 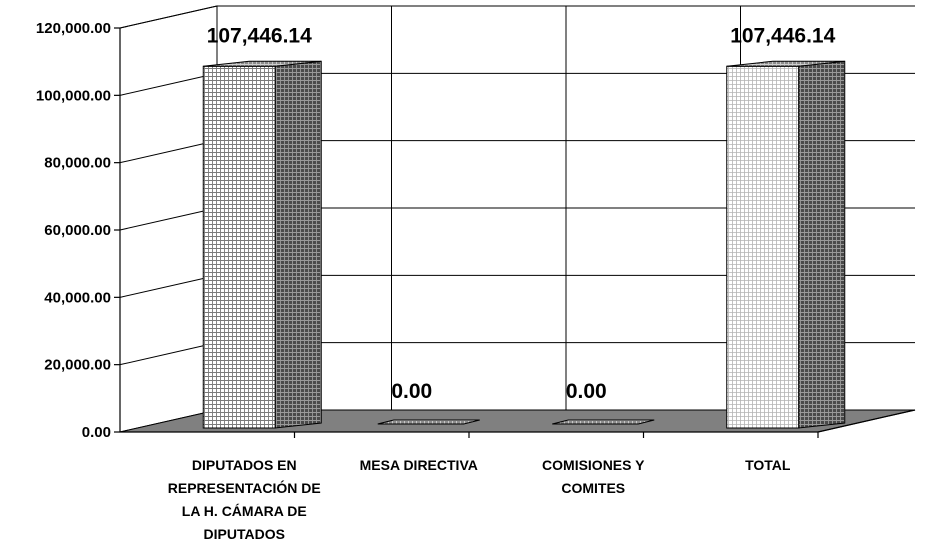 What do you see at coordinates (518, 423) in the screenshot?
I see `x-axis` at bounding box center [518, 423].